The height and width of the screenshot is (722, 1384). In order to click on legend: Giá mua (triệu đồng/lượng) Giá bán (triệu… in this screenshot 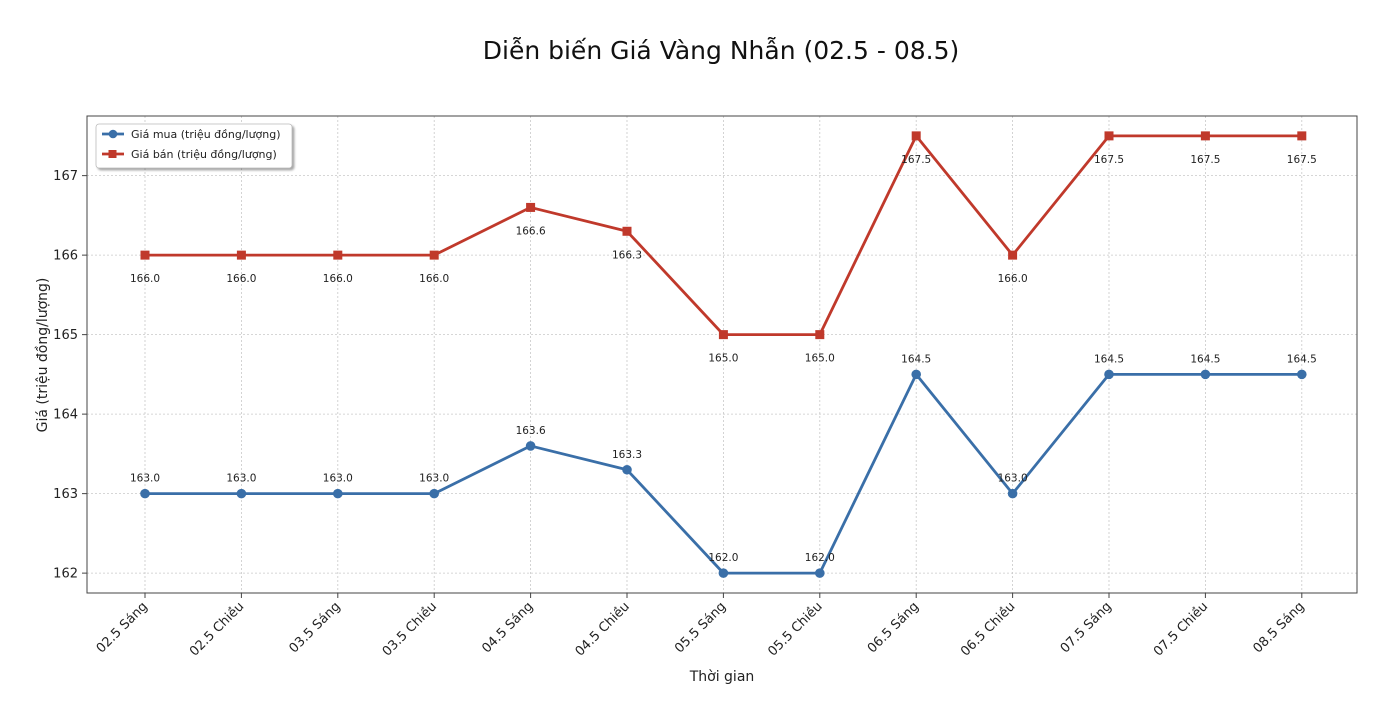, I will do `click(194, 146)`.